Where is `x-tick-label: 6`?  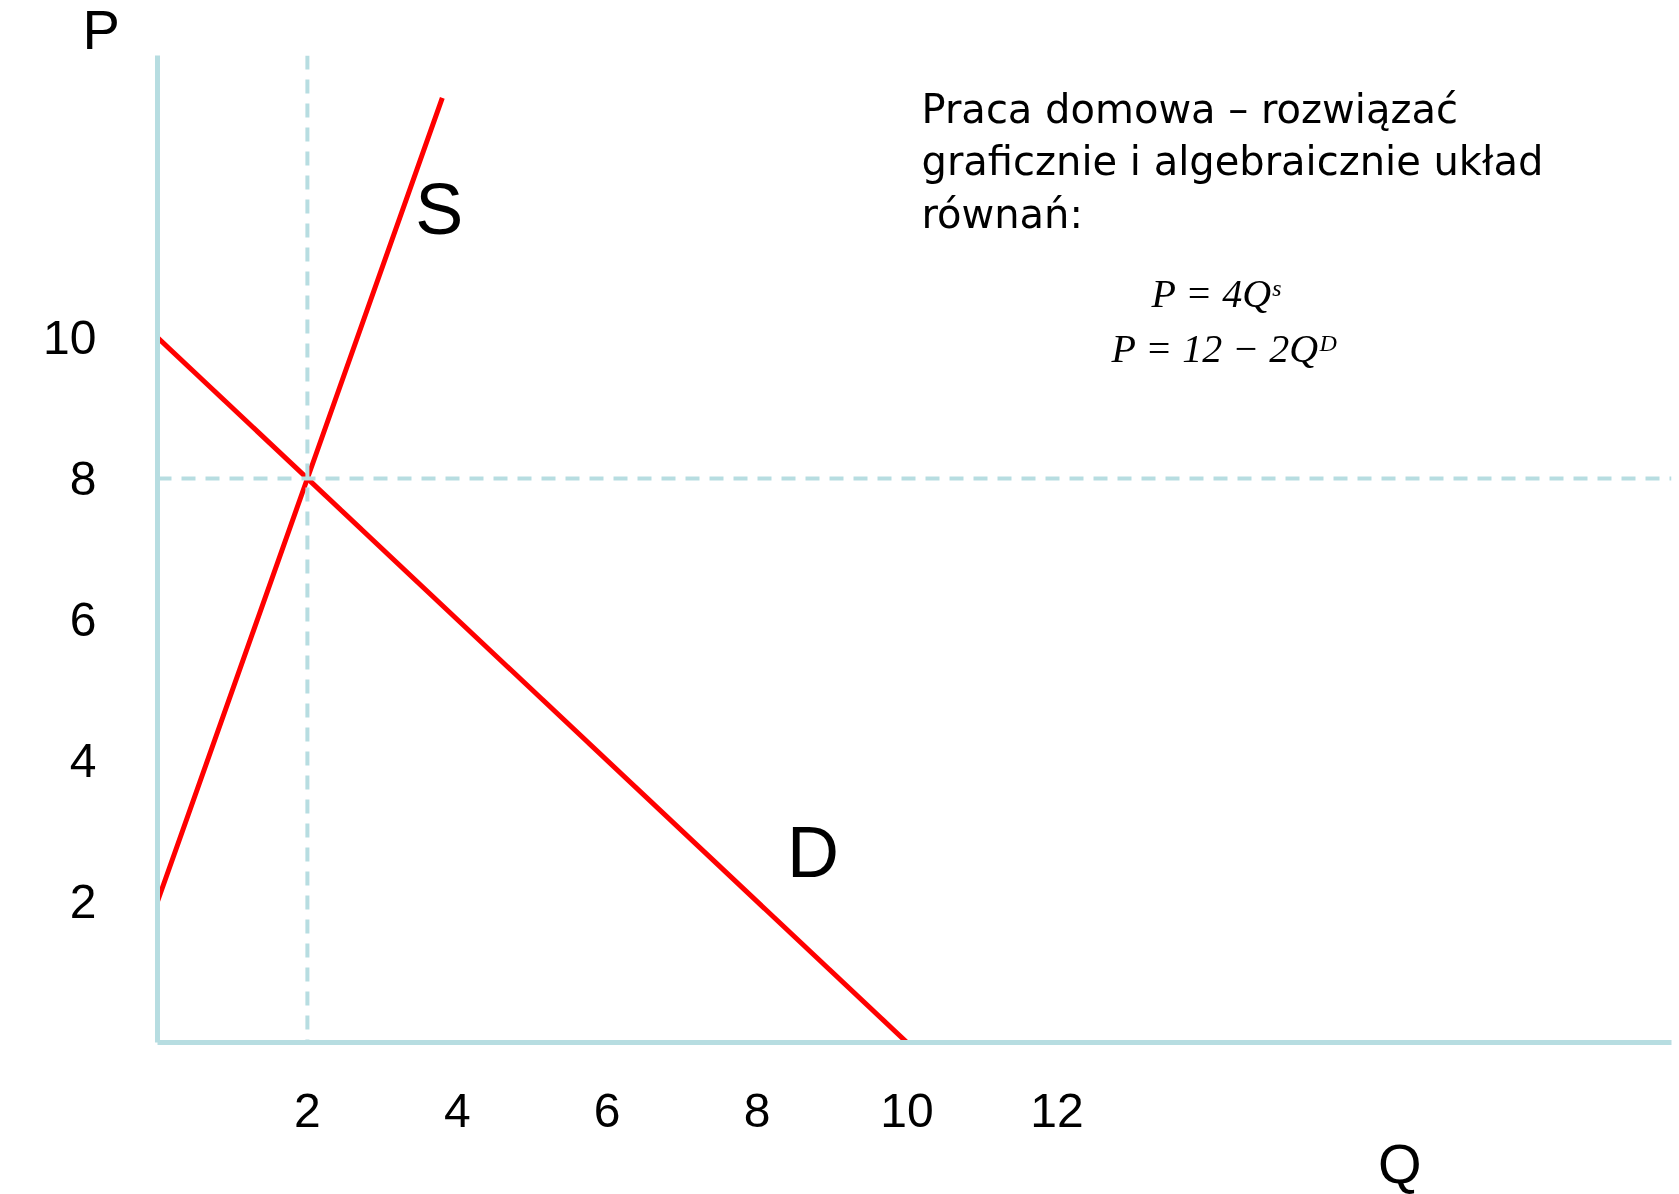 x-tick-label: 6 is located at coordinates (607, 1110).